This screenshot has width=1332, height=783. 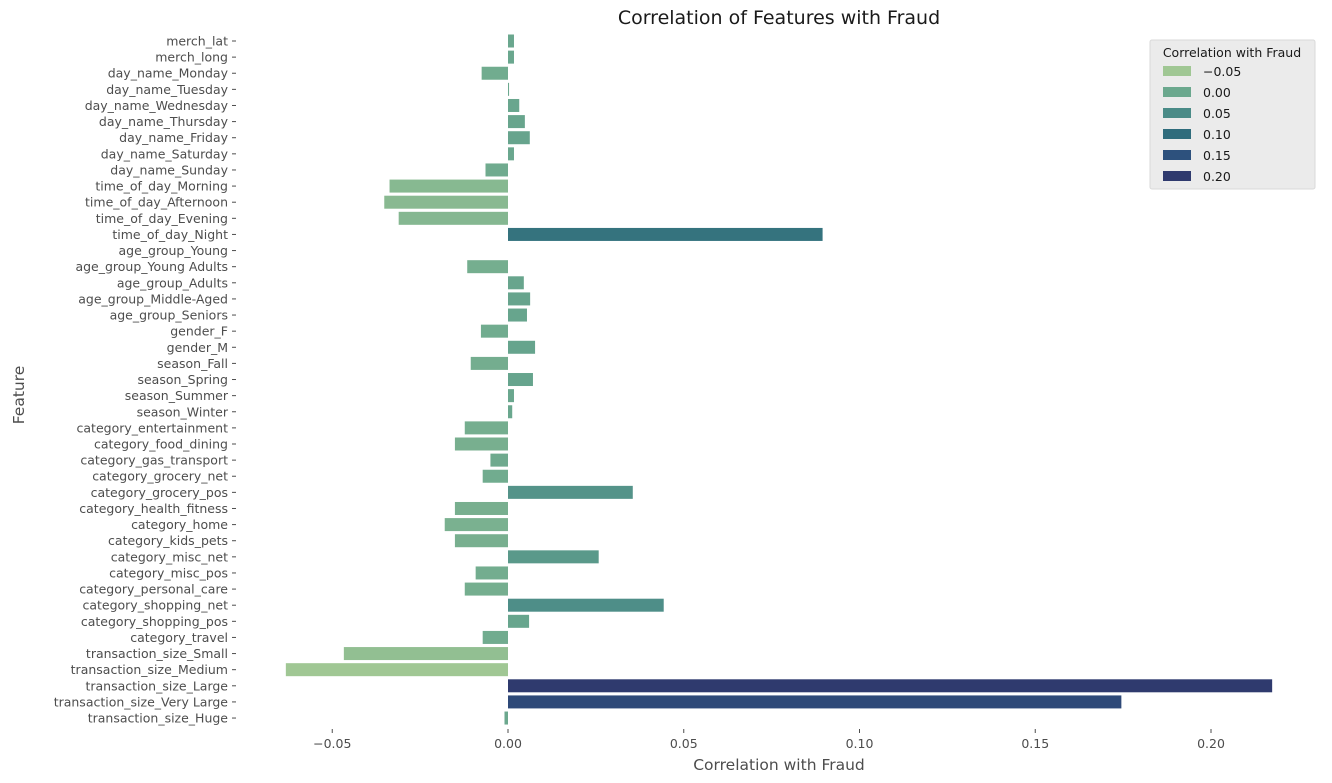 I want to click on y-tick-label: day_name_Sunday, so click(x=169, y=169).